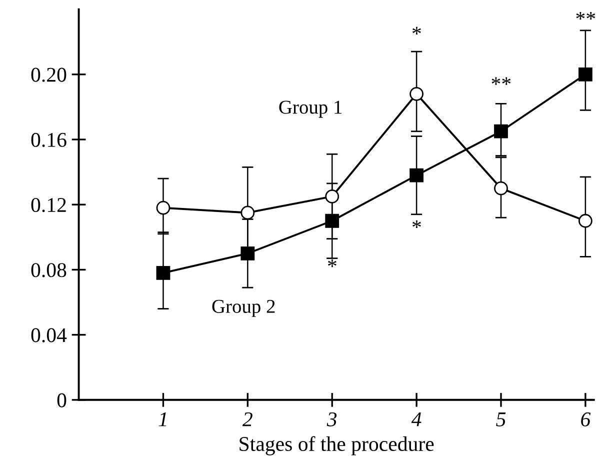 The image size is (606, 465). I want to click on series-label: Group 2, so click(243, 308).